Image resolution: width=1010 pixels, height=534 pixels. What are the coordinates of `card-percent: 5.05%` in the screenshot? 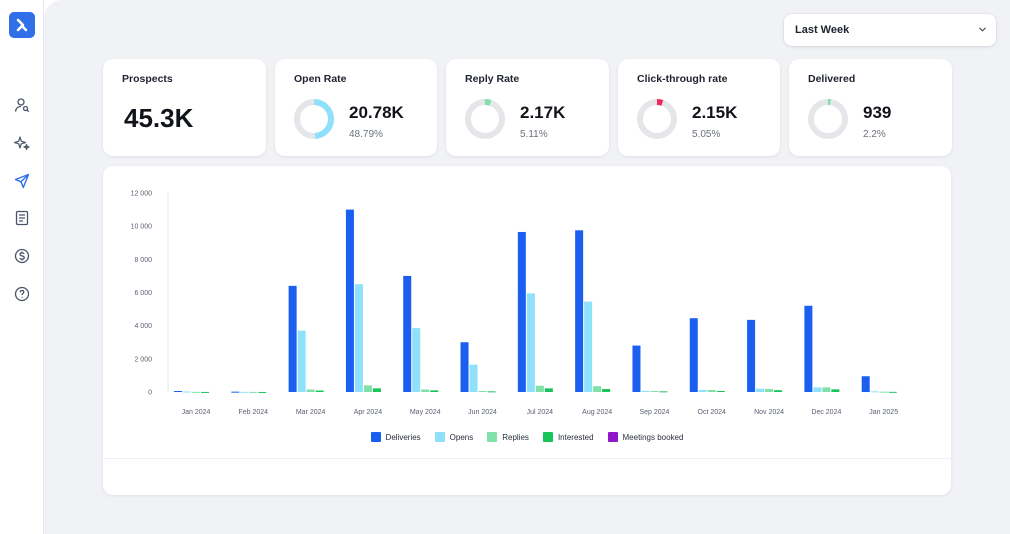 It's located at (706, 134).